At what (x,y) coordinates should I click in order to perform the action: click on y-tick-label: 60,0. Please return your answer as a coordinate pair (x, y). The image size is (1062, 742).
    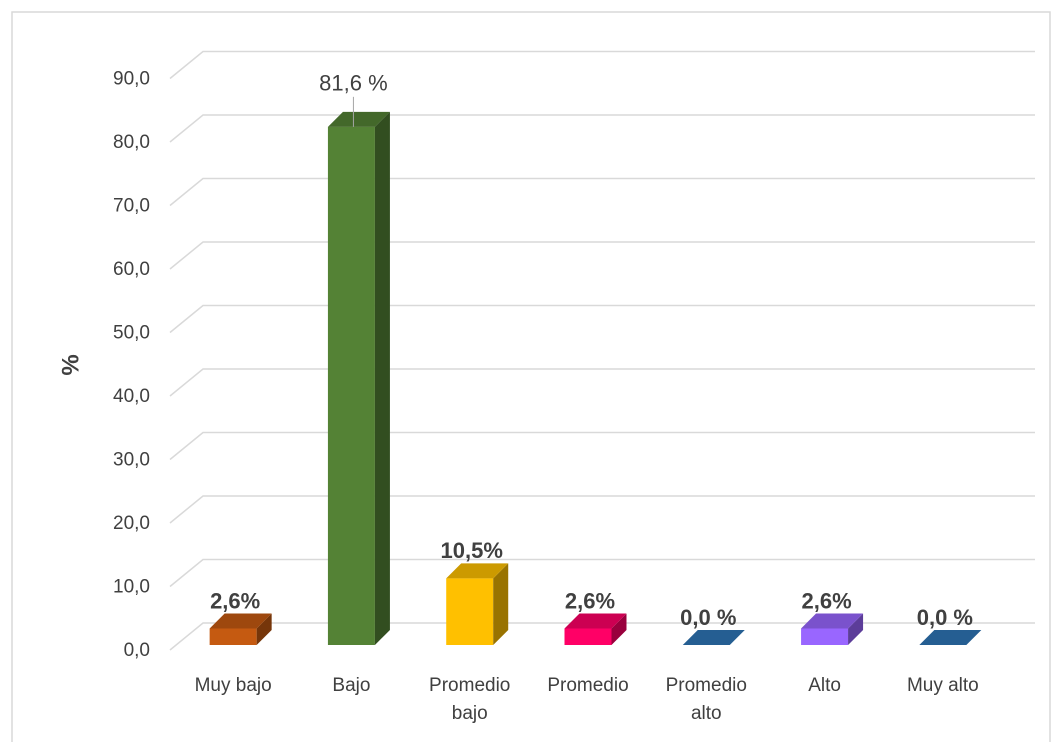
    Looking at the image, I should click on (131, 269).